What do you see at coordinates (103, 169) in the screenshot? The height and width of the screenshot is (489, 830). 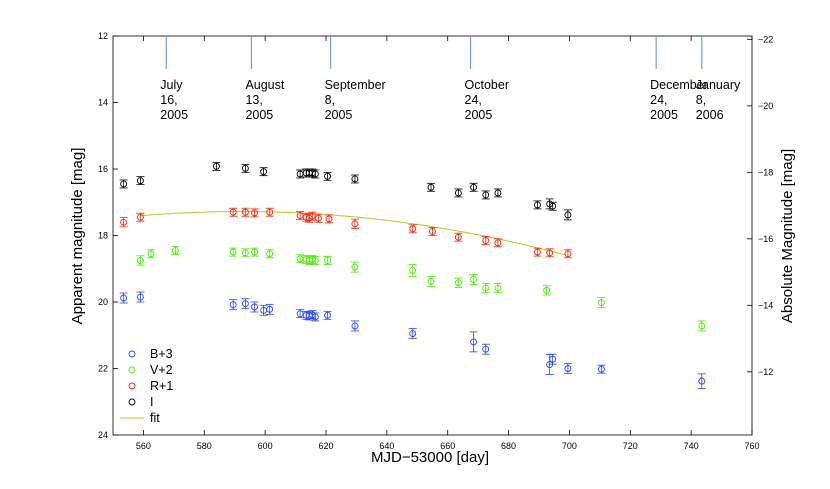 I see `y-tick-label: 16` at bounding box center [103, 169].